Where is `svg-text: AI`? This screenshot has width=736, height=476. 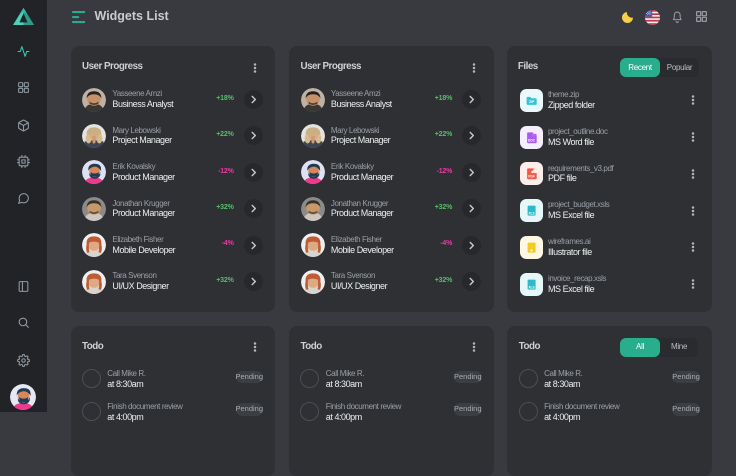
svg-text: AI is located at coordinates (531, 250).